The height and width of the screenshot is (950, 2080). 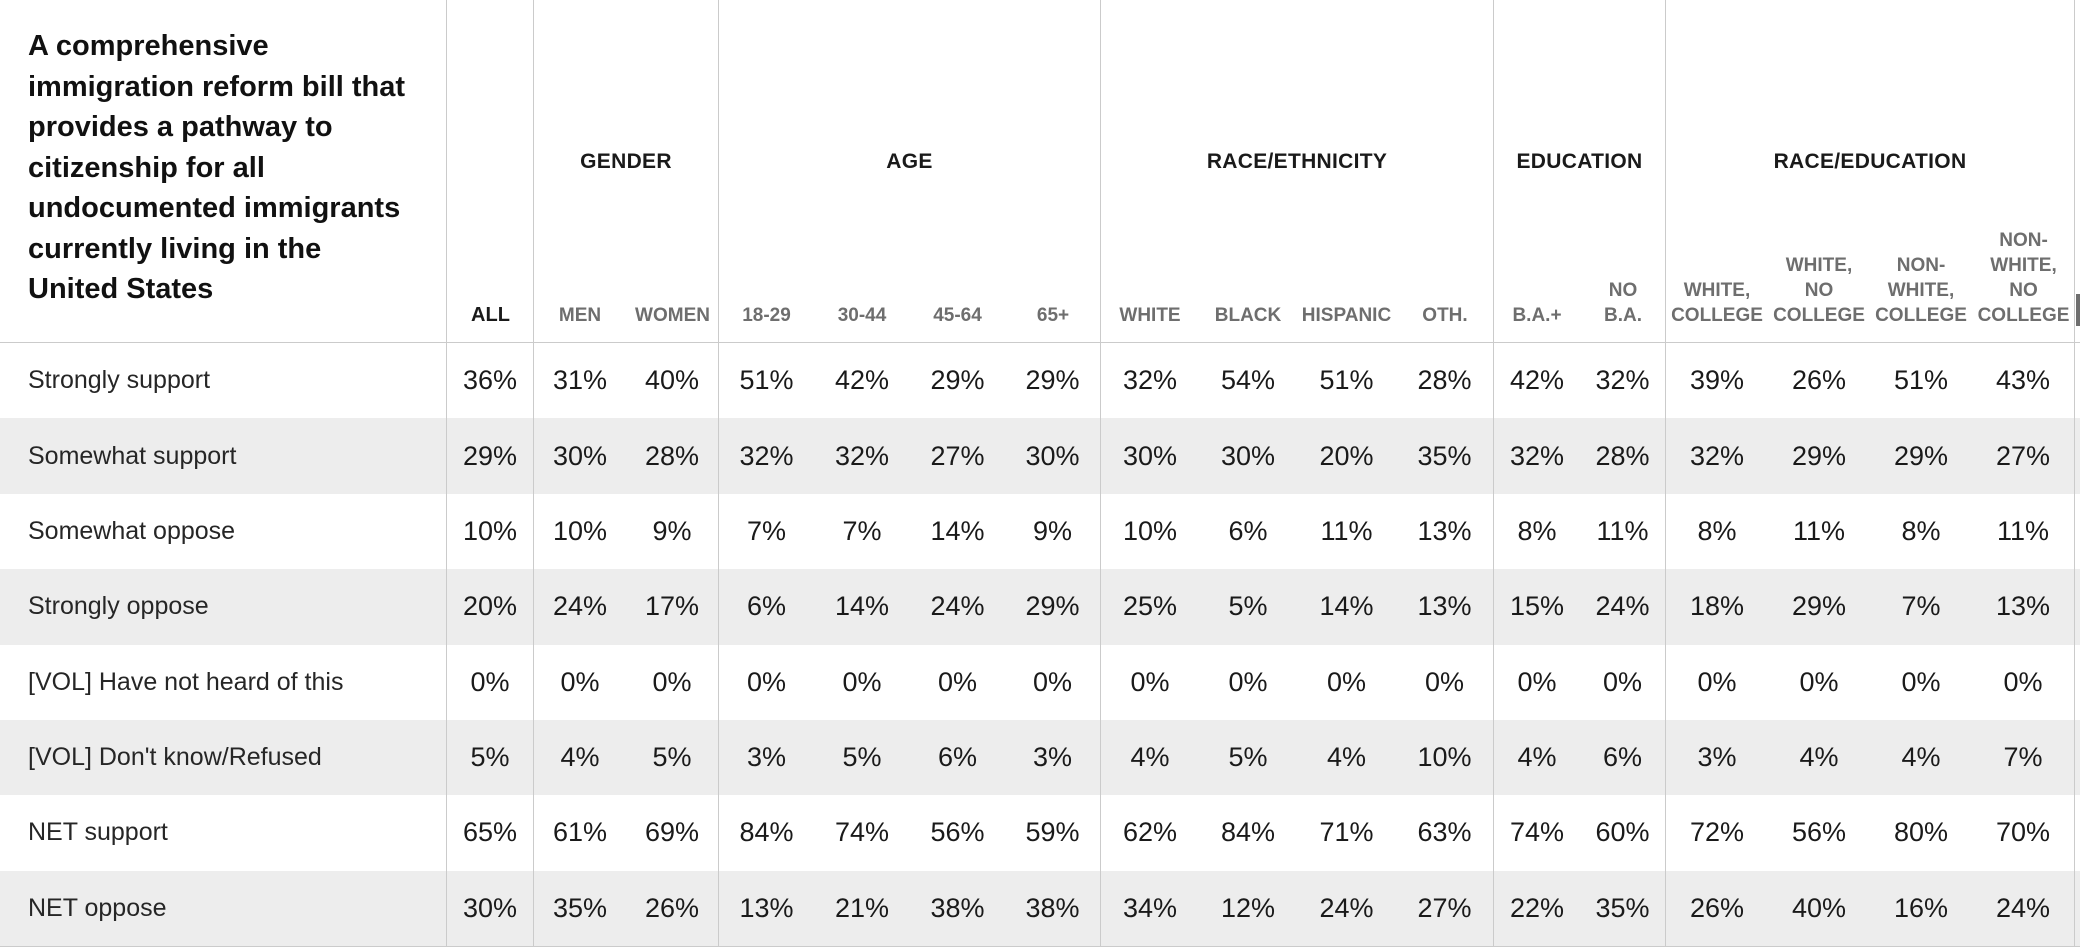 What do you see at coordinates (223, 682) in the screenshot?
I see `row-label: [VOL] Have not heard of this` at bounding box center [223, 682].